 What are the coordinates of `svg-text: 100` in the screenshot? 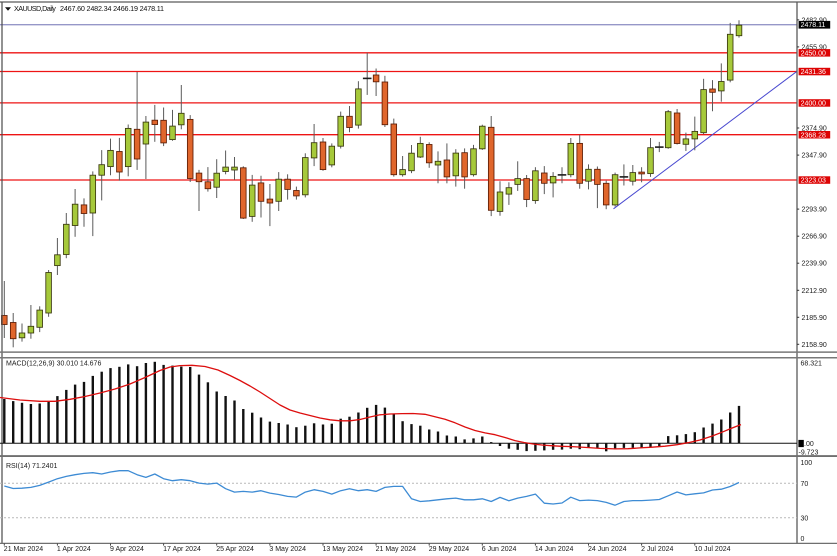 It's located at (807, 463).